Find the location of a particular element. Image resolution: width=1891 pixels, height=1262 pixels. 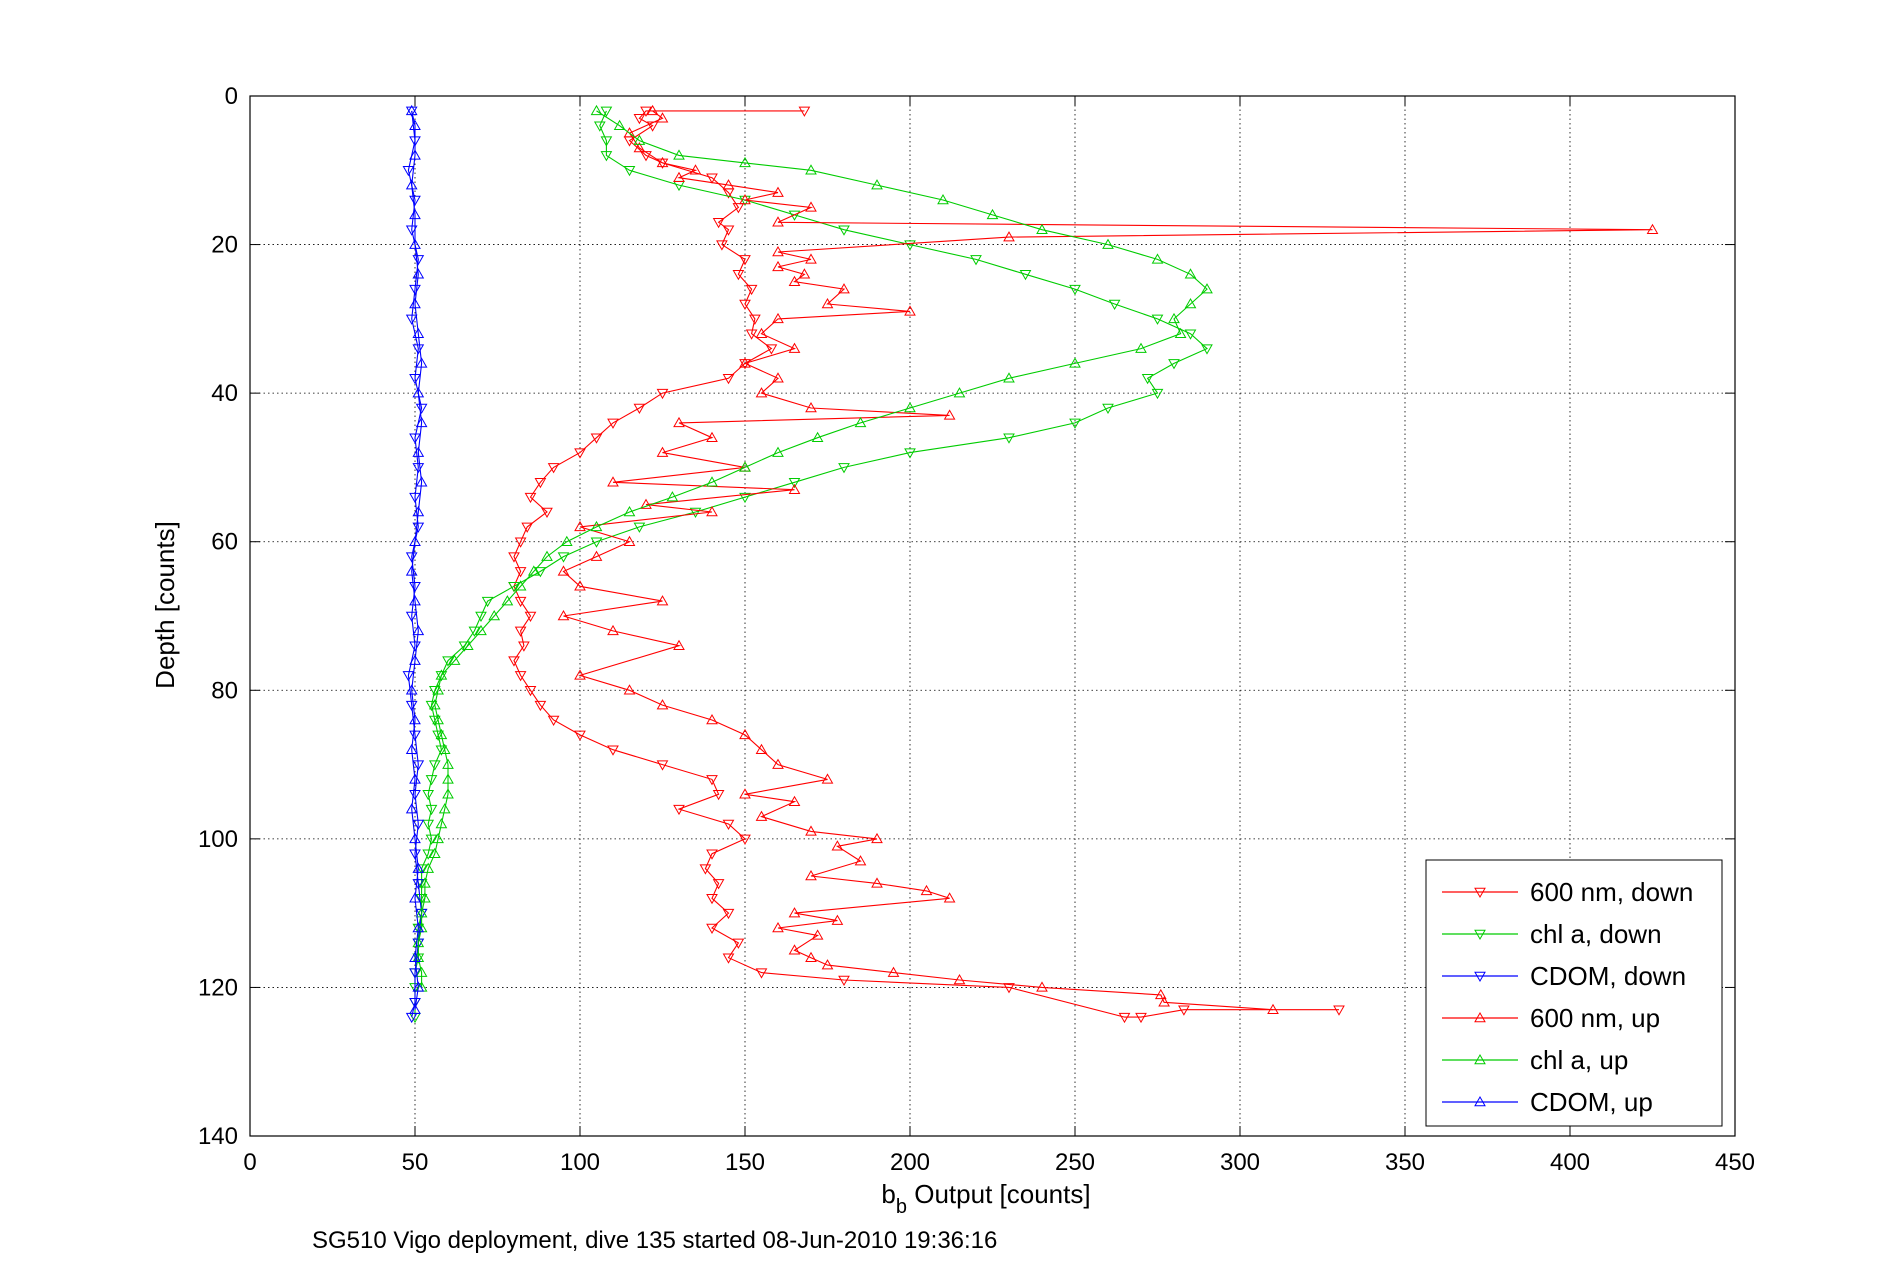

x-axis-label-subscript: b is located at coordinates (901, 1207).